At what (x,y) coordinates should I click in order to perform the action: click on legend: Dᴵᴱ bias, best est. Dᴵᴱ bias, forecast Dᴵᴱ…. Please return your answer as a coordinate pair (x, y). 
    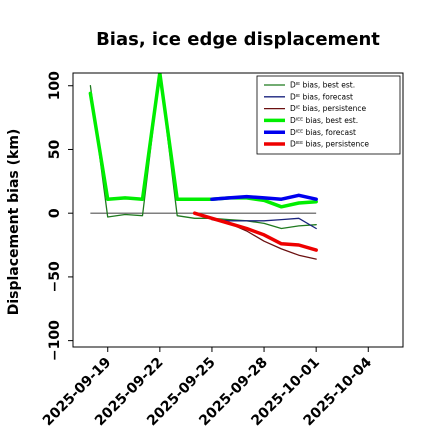
    Looking at the image, I should click on (328, 115).